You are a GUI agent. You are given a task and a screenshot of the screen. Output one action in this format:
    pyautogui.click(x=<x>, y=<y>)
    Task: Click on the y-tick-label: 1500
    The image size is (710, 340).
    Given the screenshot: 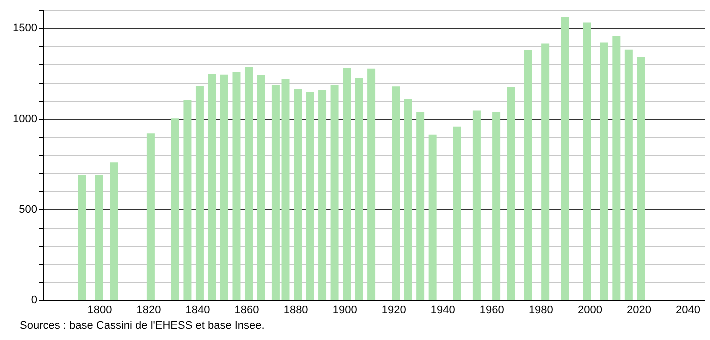 What is the action you would take?
    pyautogui.click(x=25, y=28)
    